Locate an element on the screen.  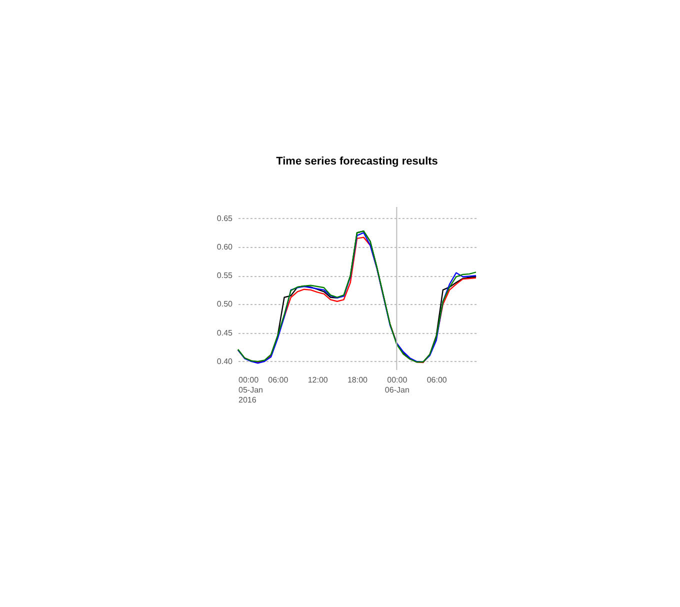
y-tick-label: 0.40 is located at coordinates (225, 361).